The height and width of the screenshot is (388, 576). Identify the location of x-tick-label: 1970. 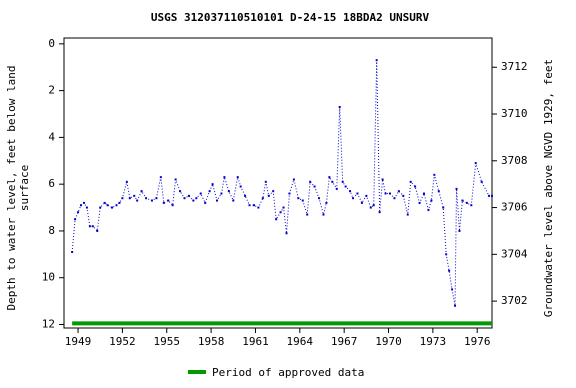
(388, 341).